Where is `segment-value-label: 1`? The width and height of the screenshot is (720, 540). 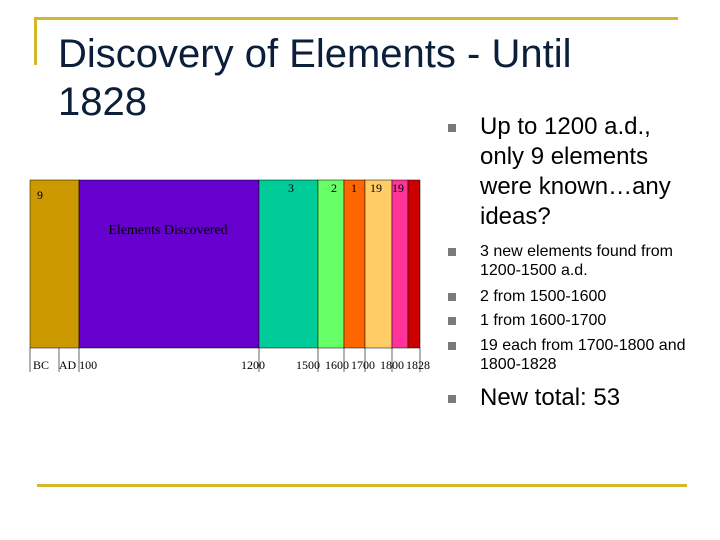
segment-value-label: 1 is located at coordinates (354, 188).